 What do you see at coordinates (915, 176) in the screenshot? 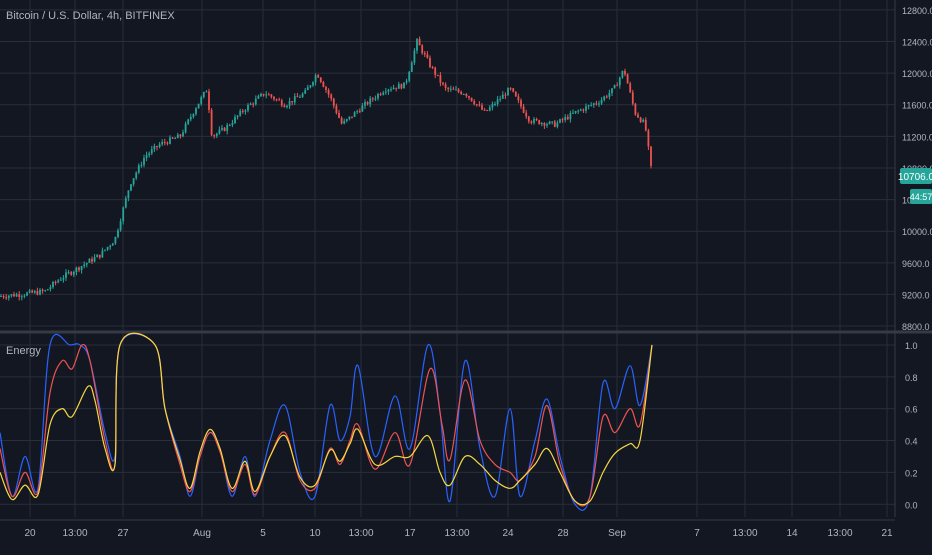
I see `price-badge: 10706.0` at bounding box center [915, 176].